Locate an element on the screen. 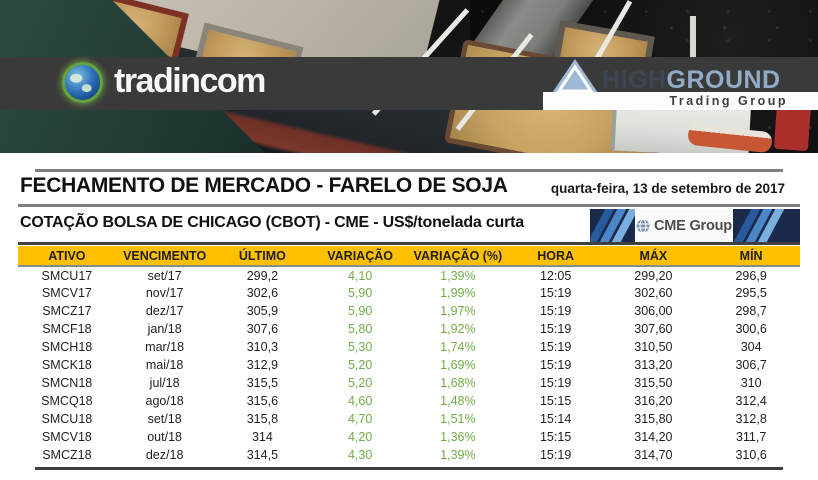 This screenshot has height=480, width=818. highground-tagline: Trading Group is located at coordinates (728, 101).